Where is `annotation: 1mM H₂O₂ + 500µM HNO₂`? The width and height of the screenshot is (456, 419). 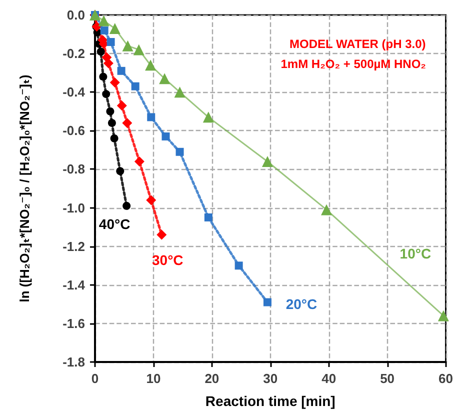
annotation: 1mM H₂O₂ + 500µM HNO₂ is located at coordinates (353, 64).